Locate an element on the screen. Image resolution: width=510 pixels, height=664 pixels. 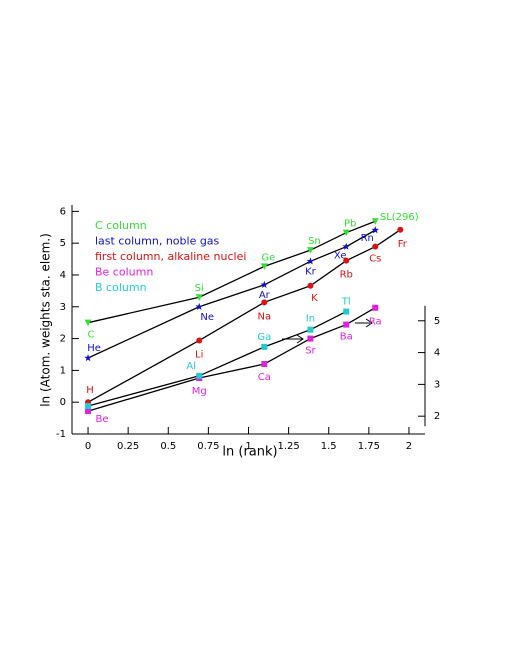
point-label: Cs is located at coordinates (375, 259).